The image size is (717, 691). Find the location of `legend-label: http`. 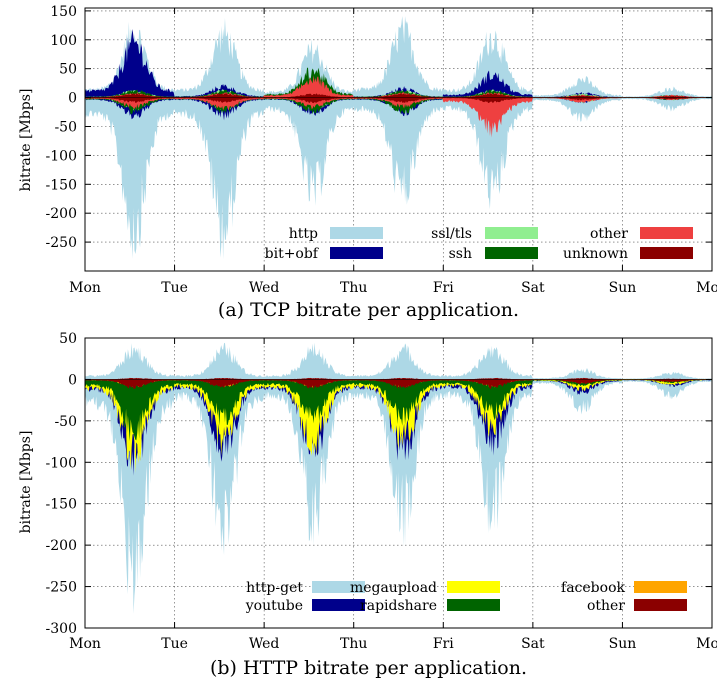

legend-label: http is located at coordinates (303, 234).